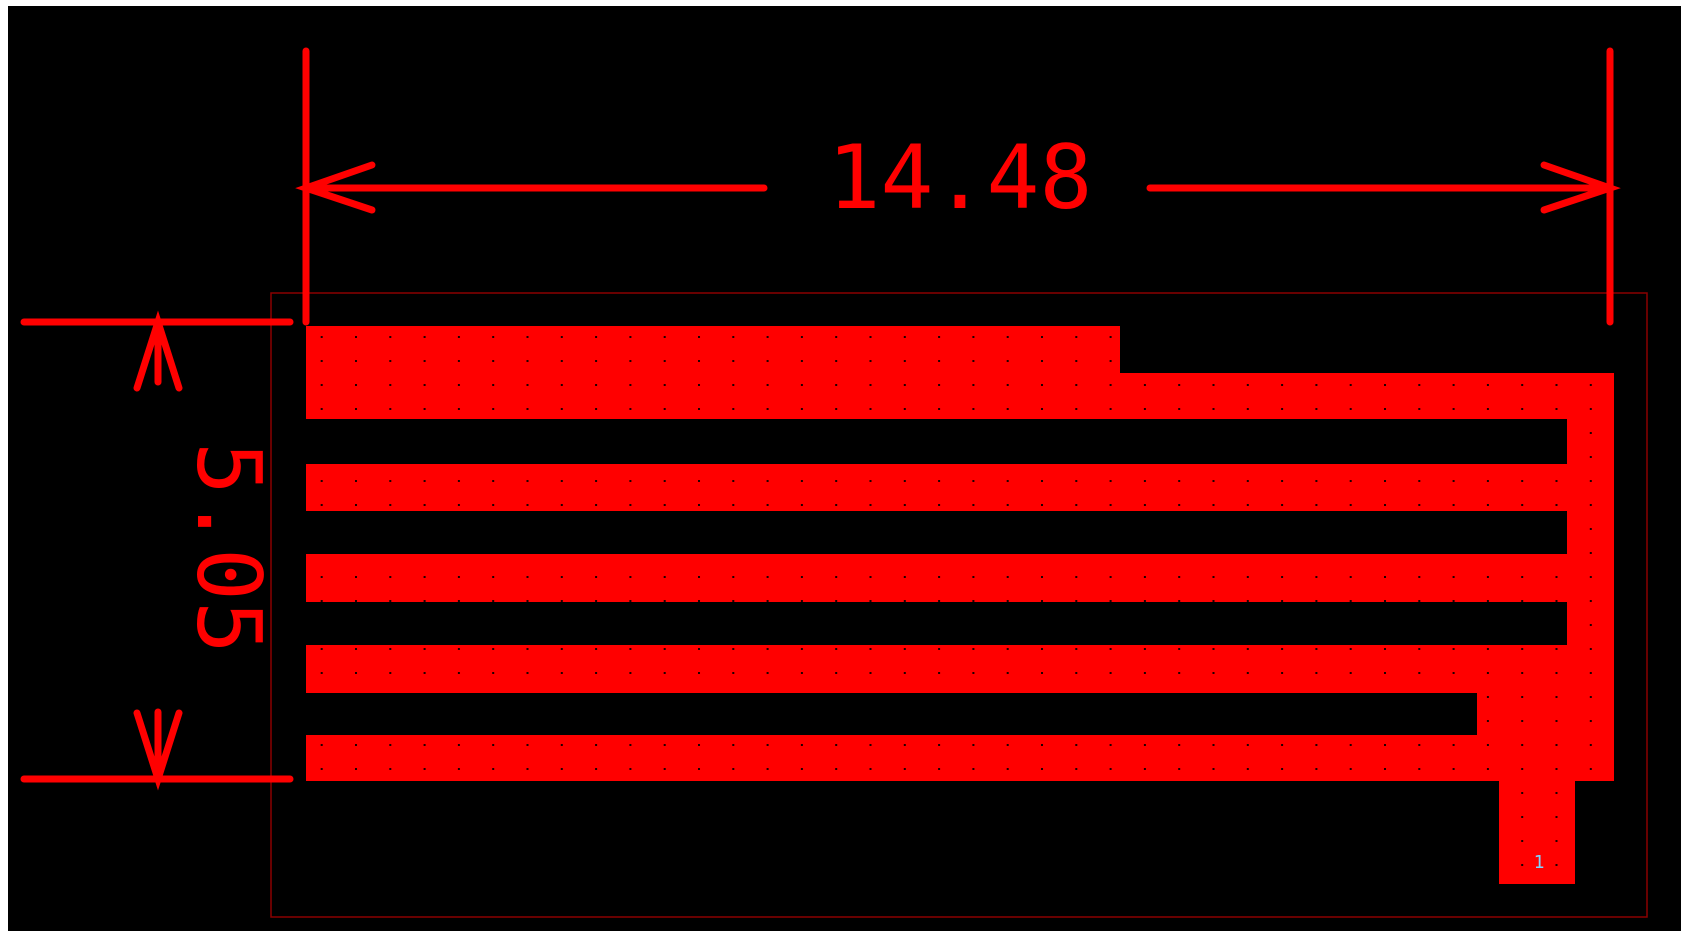 The width and height of the screenshot is (1681, 931). What do you see at coordinates (228, 548) in the screenshot?
I see `height-dimension-label: 5.05` at bounding box center [228, 548].